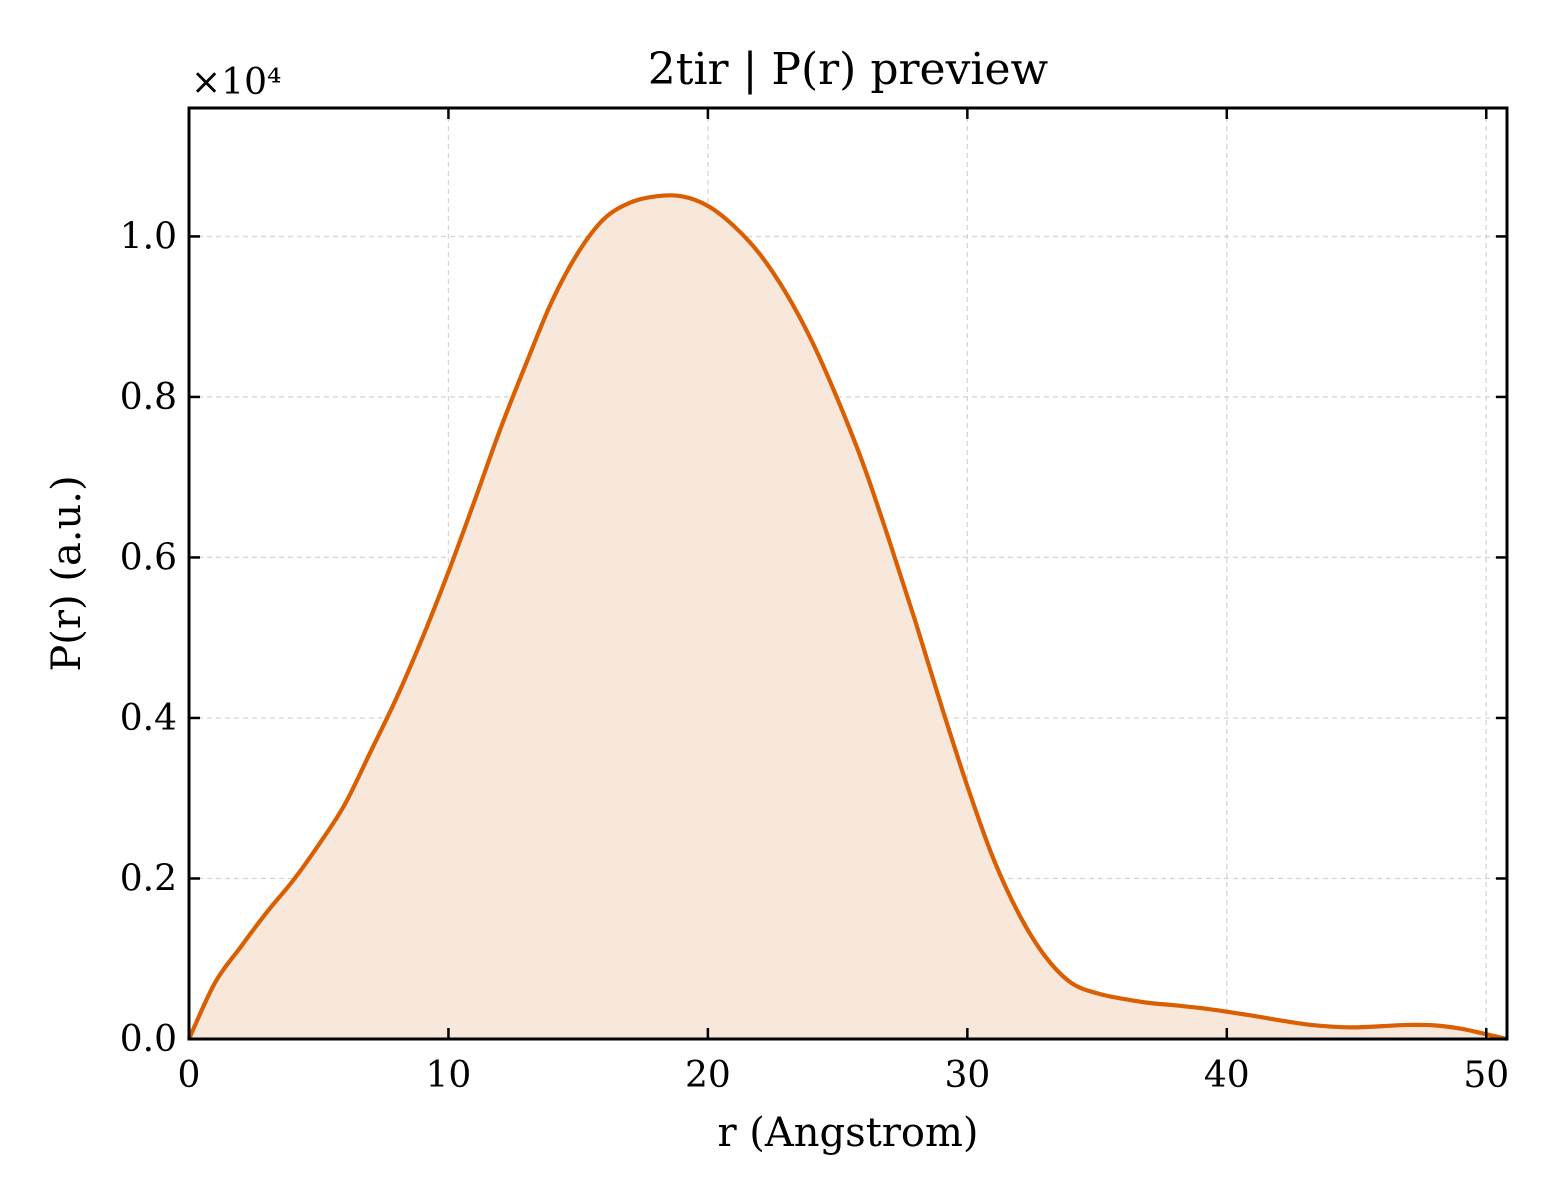 The width and height of the screenshot is (1560, 1200). Describe the element at coordinates (148, 878) in the screenshot. I see `y-tick-label: 0.2` at that location.